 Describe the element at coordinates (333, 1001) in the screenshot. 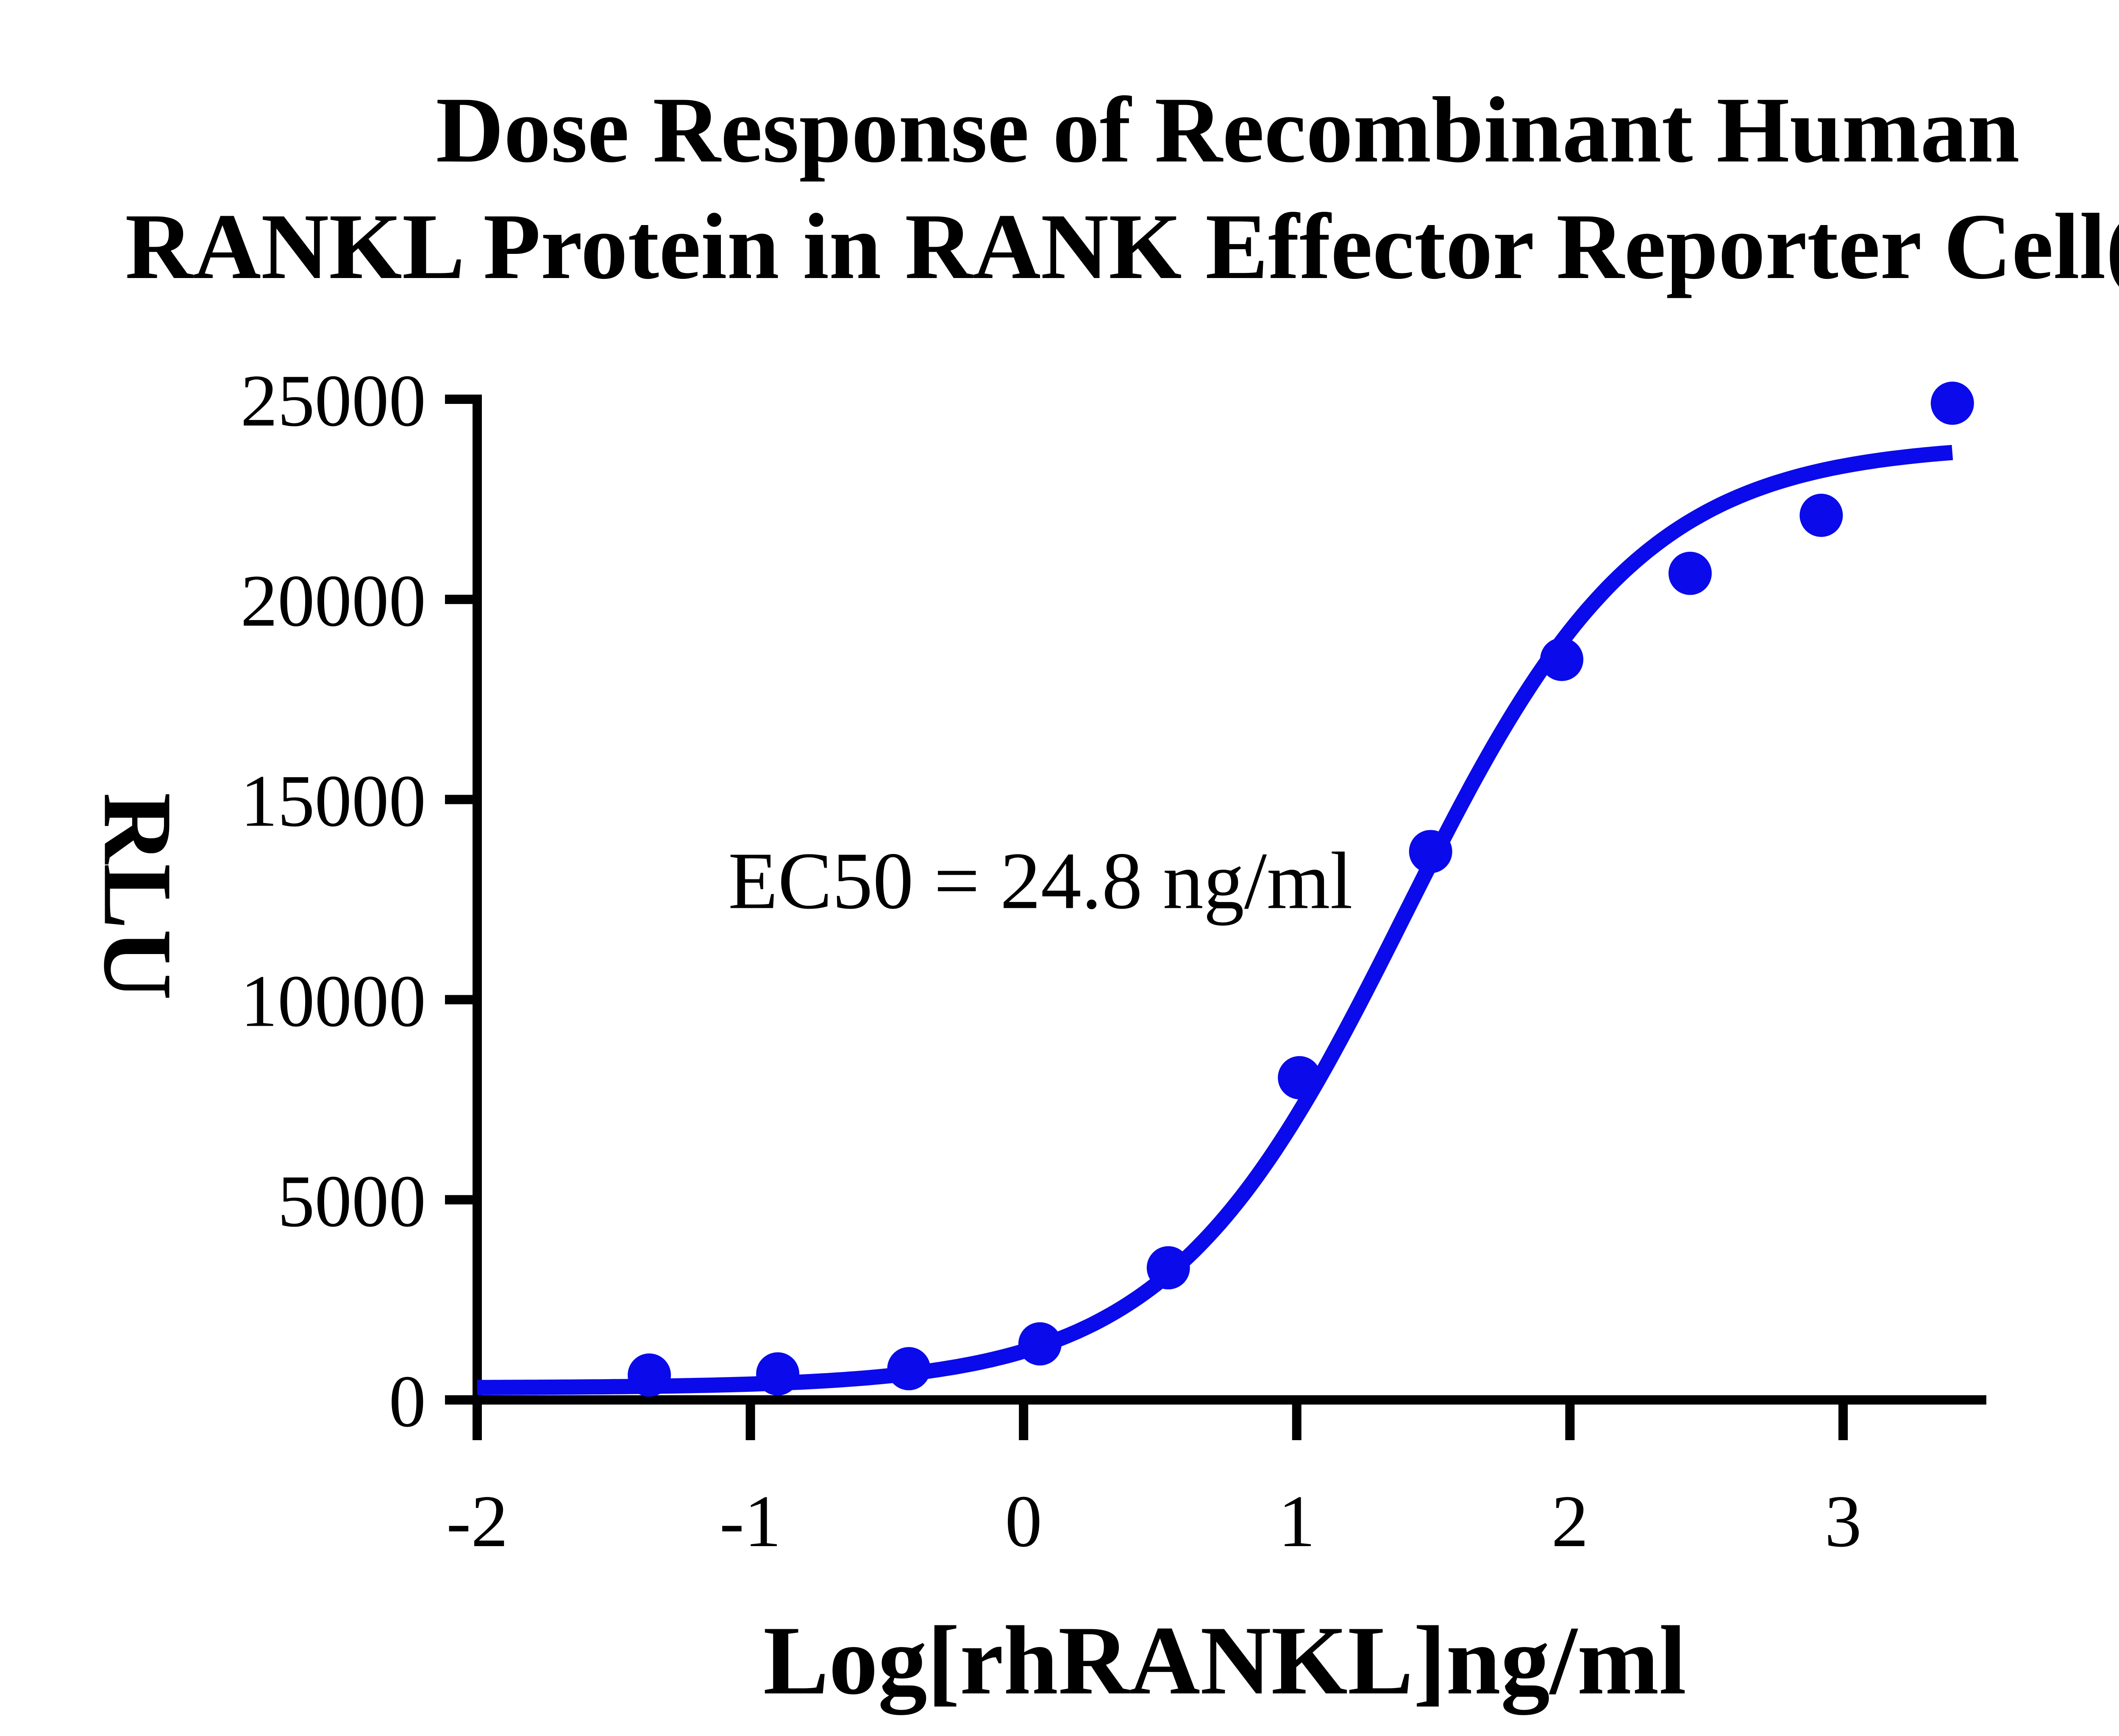

I see `y-tick-label: 10000` at that location.